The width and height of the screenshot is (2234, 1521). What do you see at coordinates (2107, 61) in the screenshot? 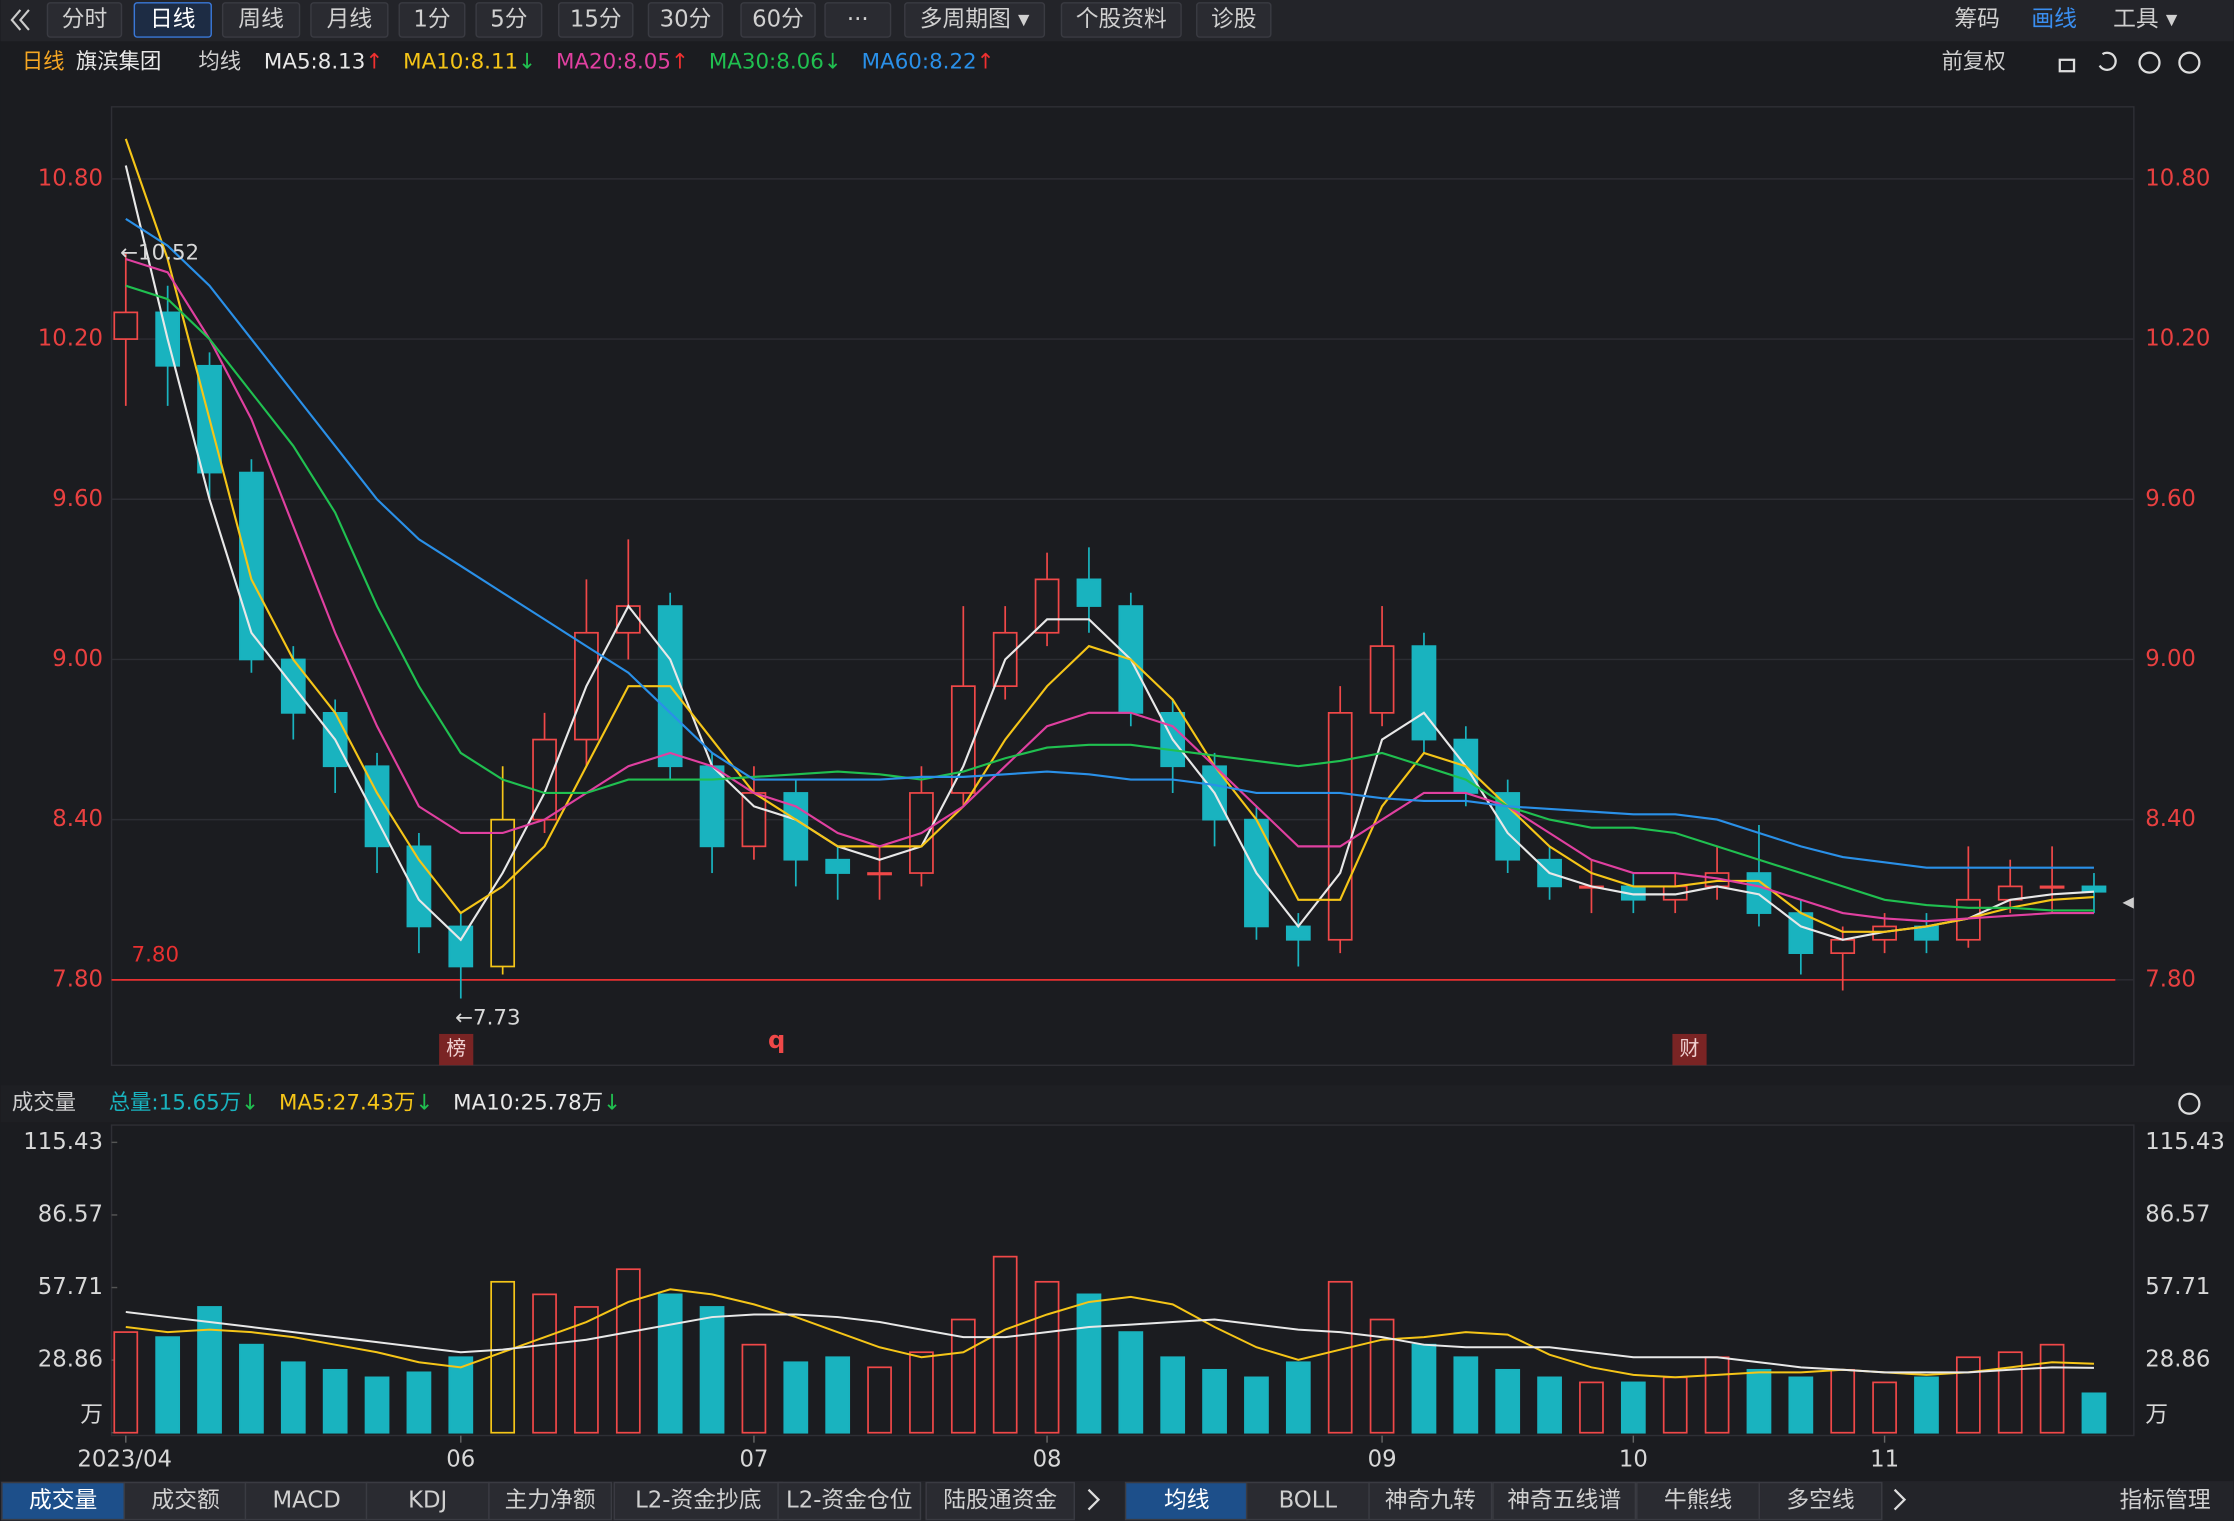
I see `undo-icon` at bounding box center [2107, 61].